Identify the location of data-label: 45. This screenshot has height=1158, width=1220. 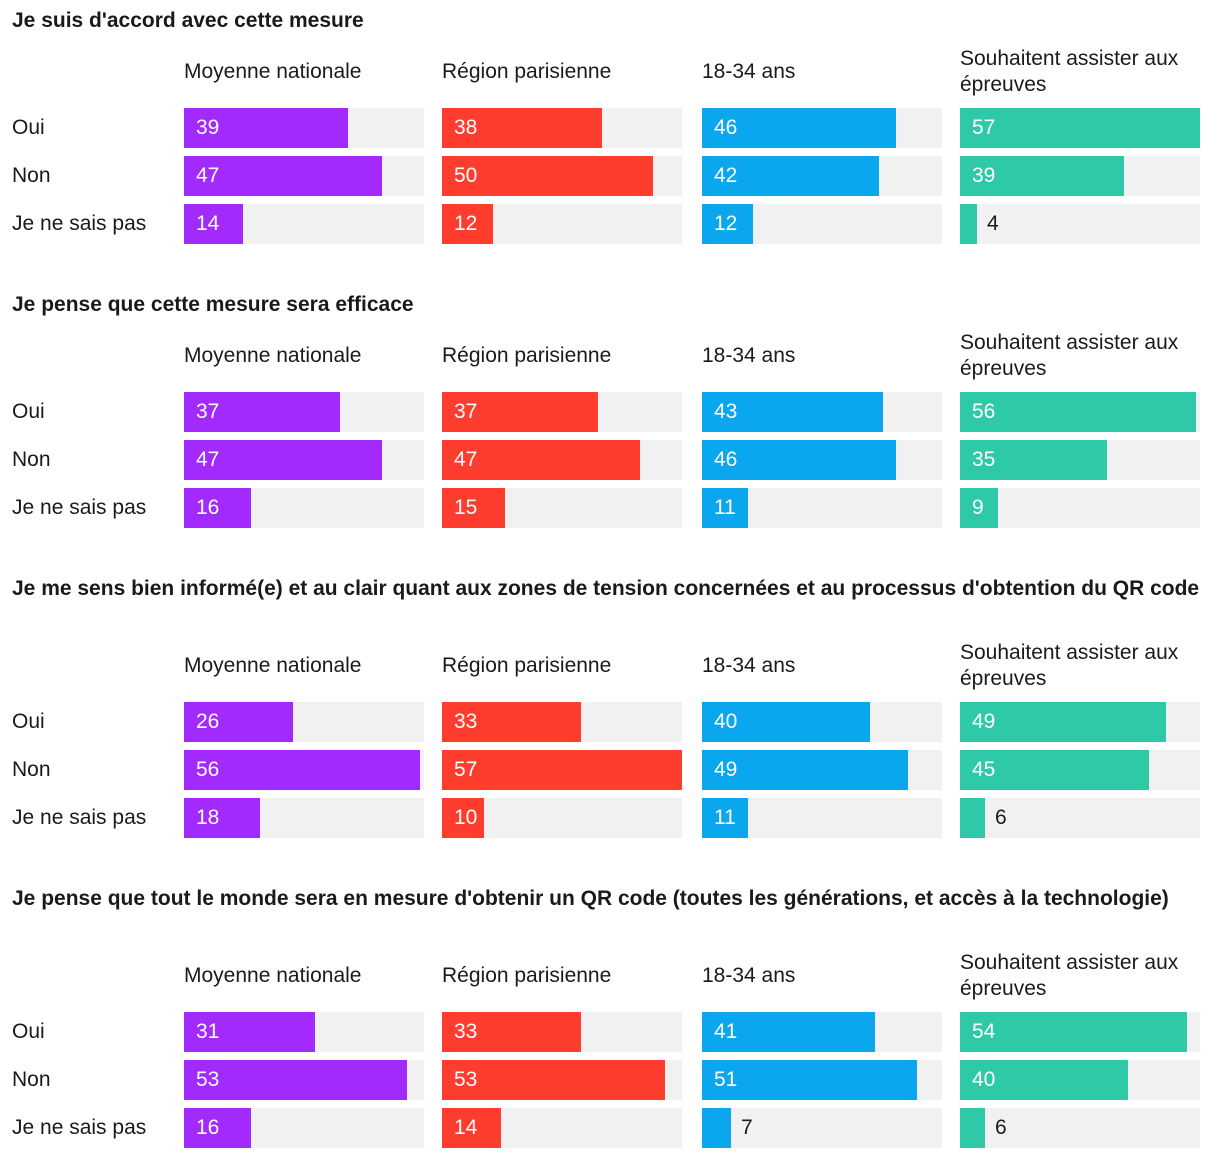
(984, 769).